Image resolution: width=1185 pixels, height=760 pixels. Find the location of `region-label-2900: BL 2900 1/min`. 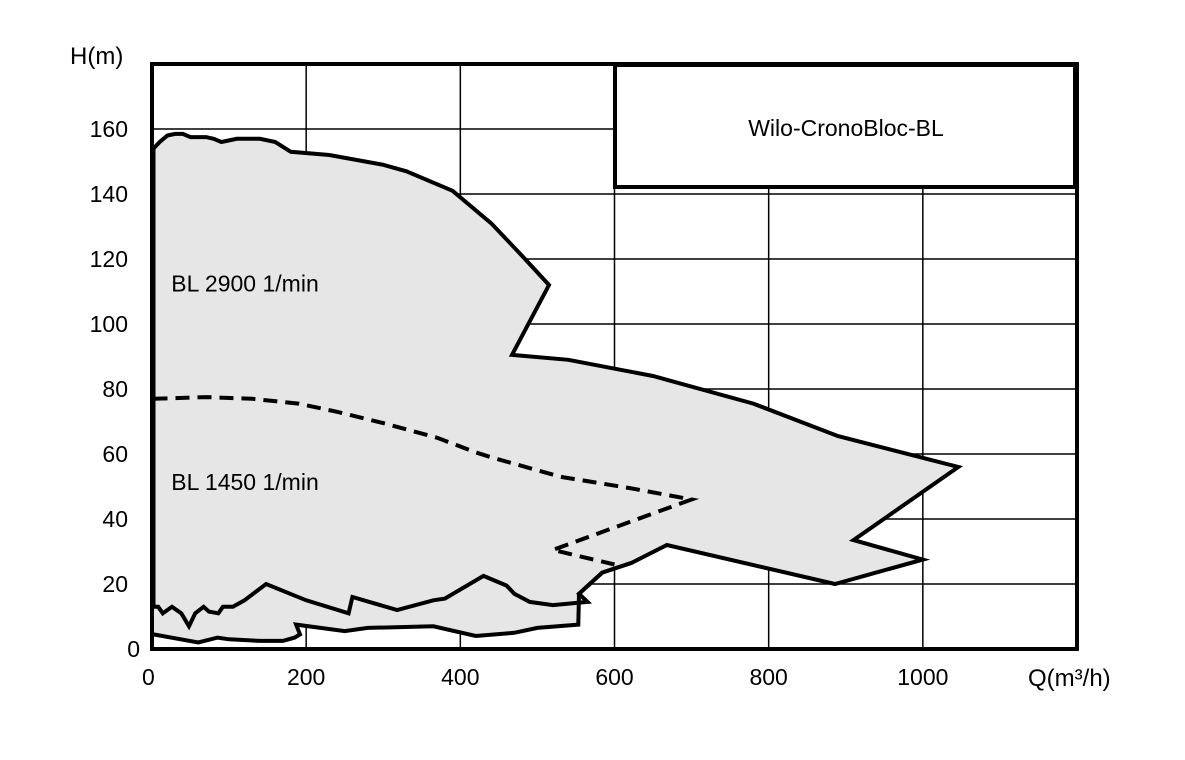

region-label-2900: BL 2900 1/min is located at coordinates (244, 284).